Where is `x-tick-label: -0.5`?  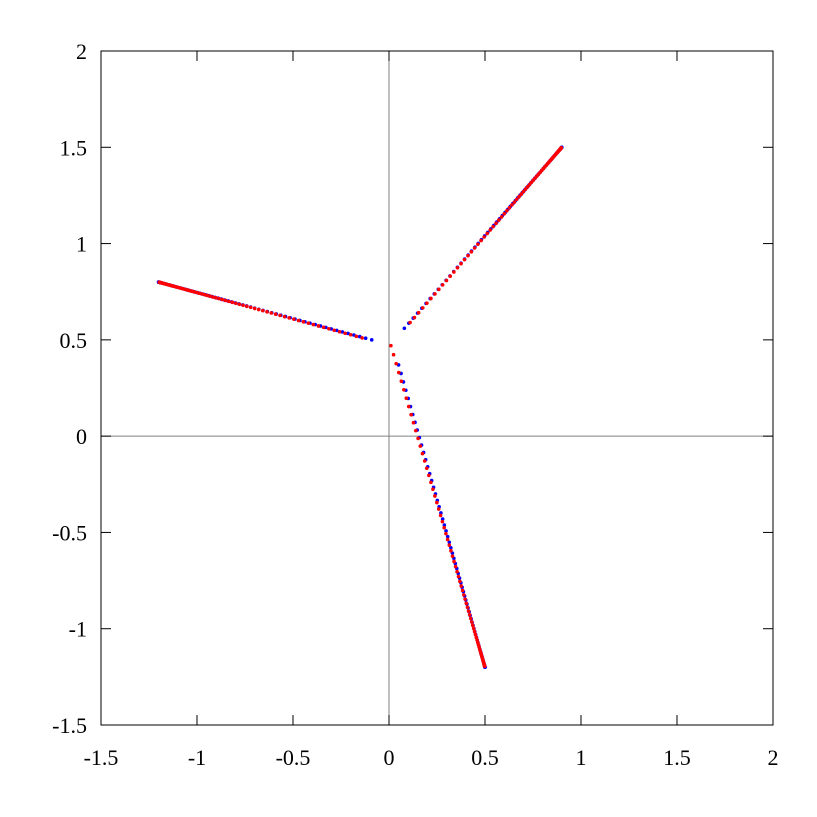 x-tick-label: -0.5 is located at coordinates (293, 757).